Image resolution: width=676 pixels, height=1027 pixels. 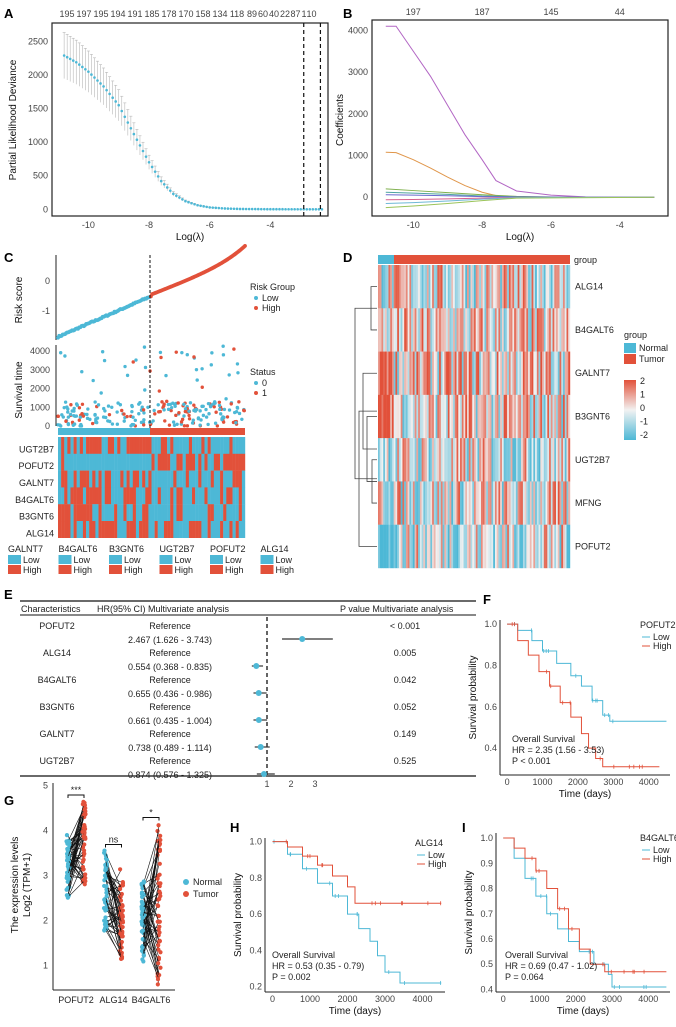 I want to click on e-row-hr: 0.661 (0.435 - 1.004), so click(x=170, y=721).